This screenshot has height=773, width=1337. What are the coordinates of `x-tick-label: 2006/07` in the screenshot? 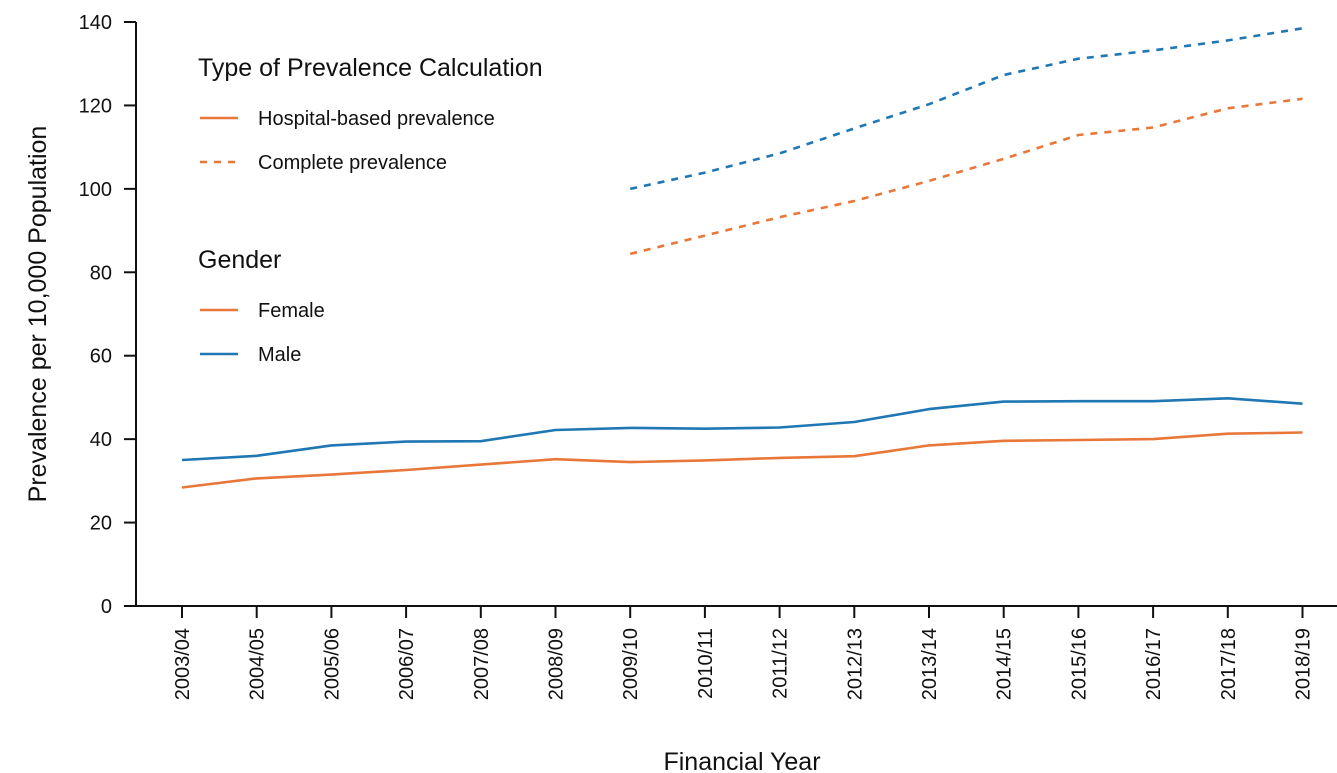 It's located at (407, 664).